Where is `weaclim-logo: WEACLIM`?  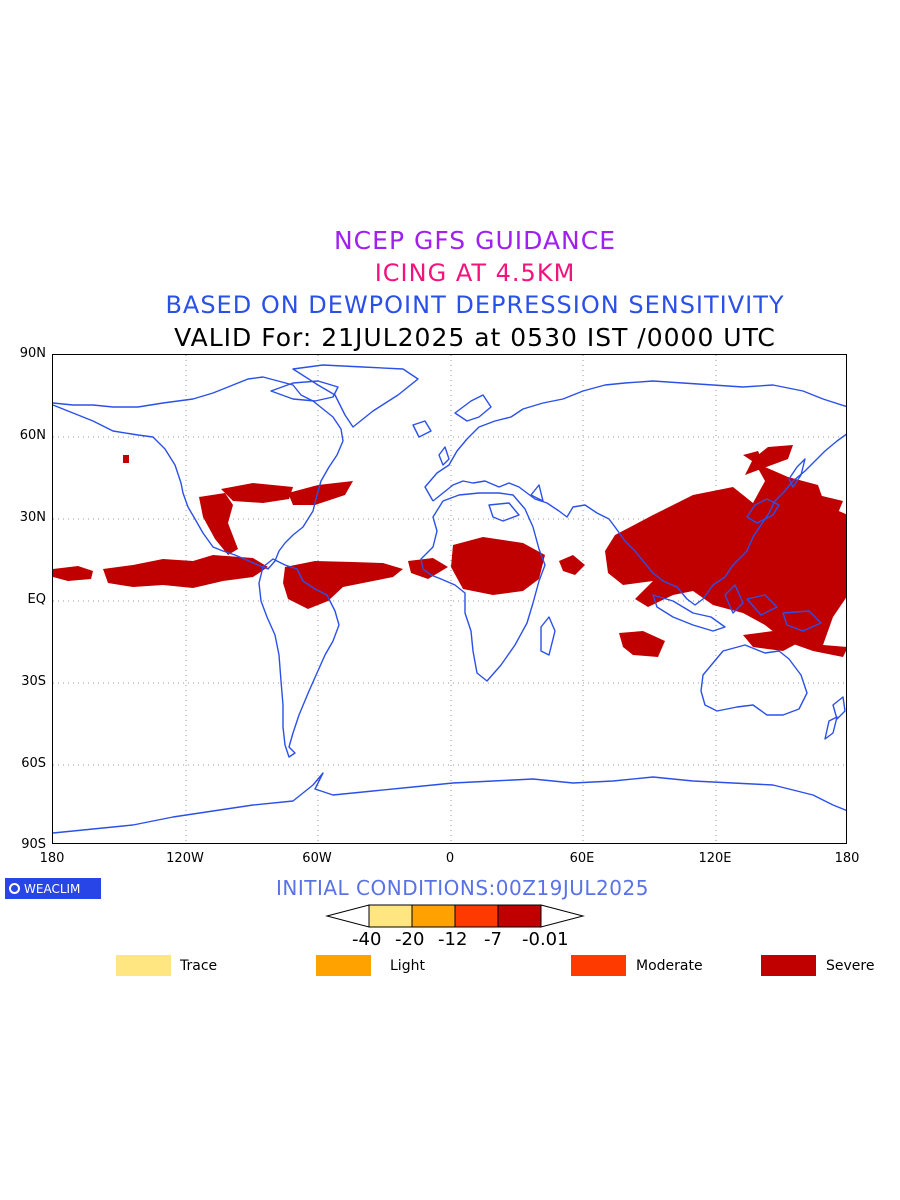 weaclim-logo: WEACLIM is located at coordinates (53, 888).